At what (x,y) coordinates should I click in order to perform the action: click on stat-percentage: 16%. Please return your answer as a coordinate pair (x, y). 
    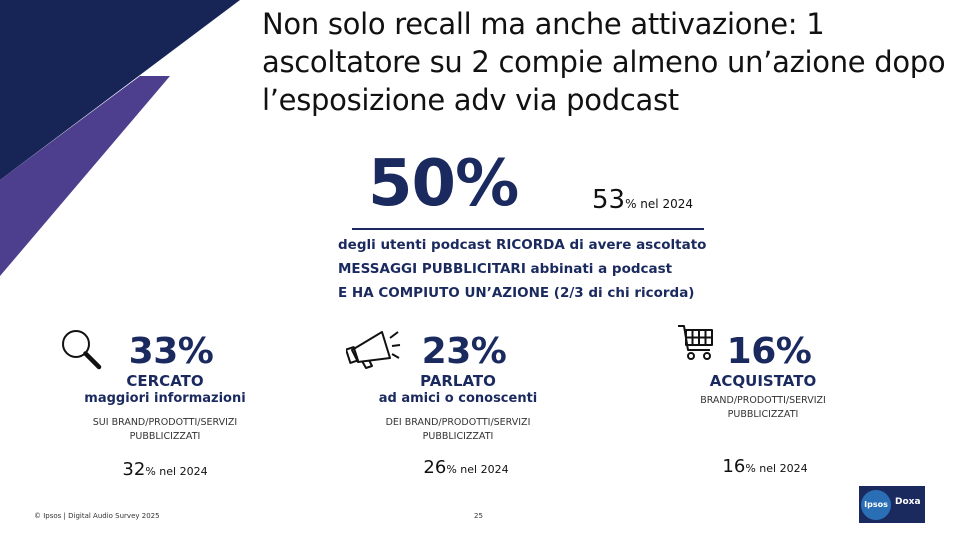
    Looking at the image, I should click on (769, 351).